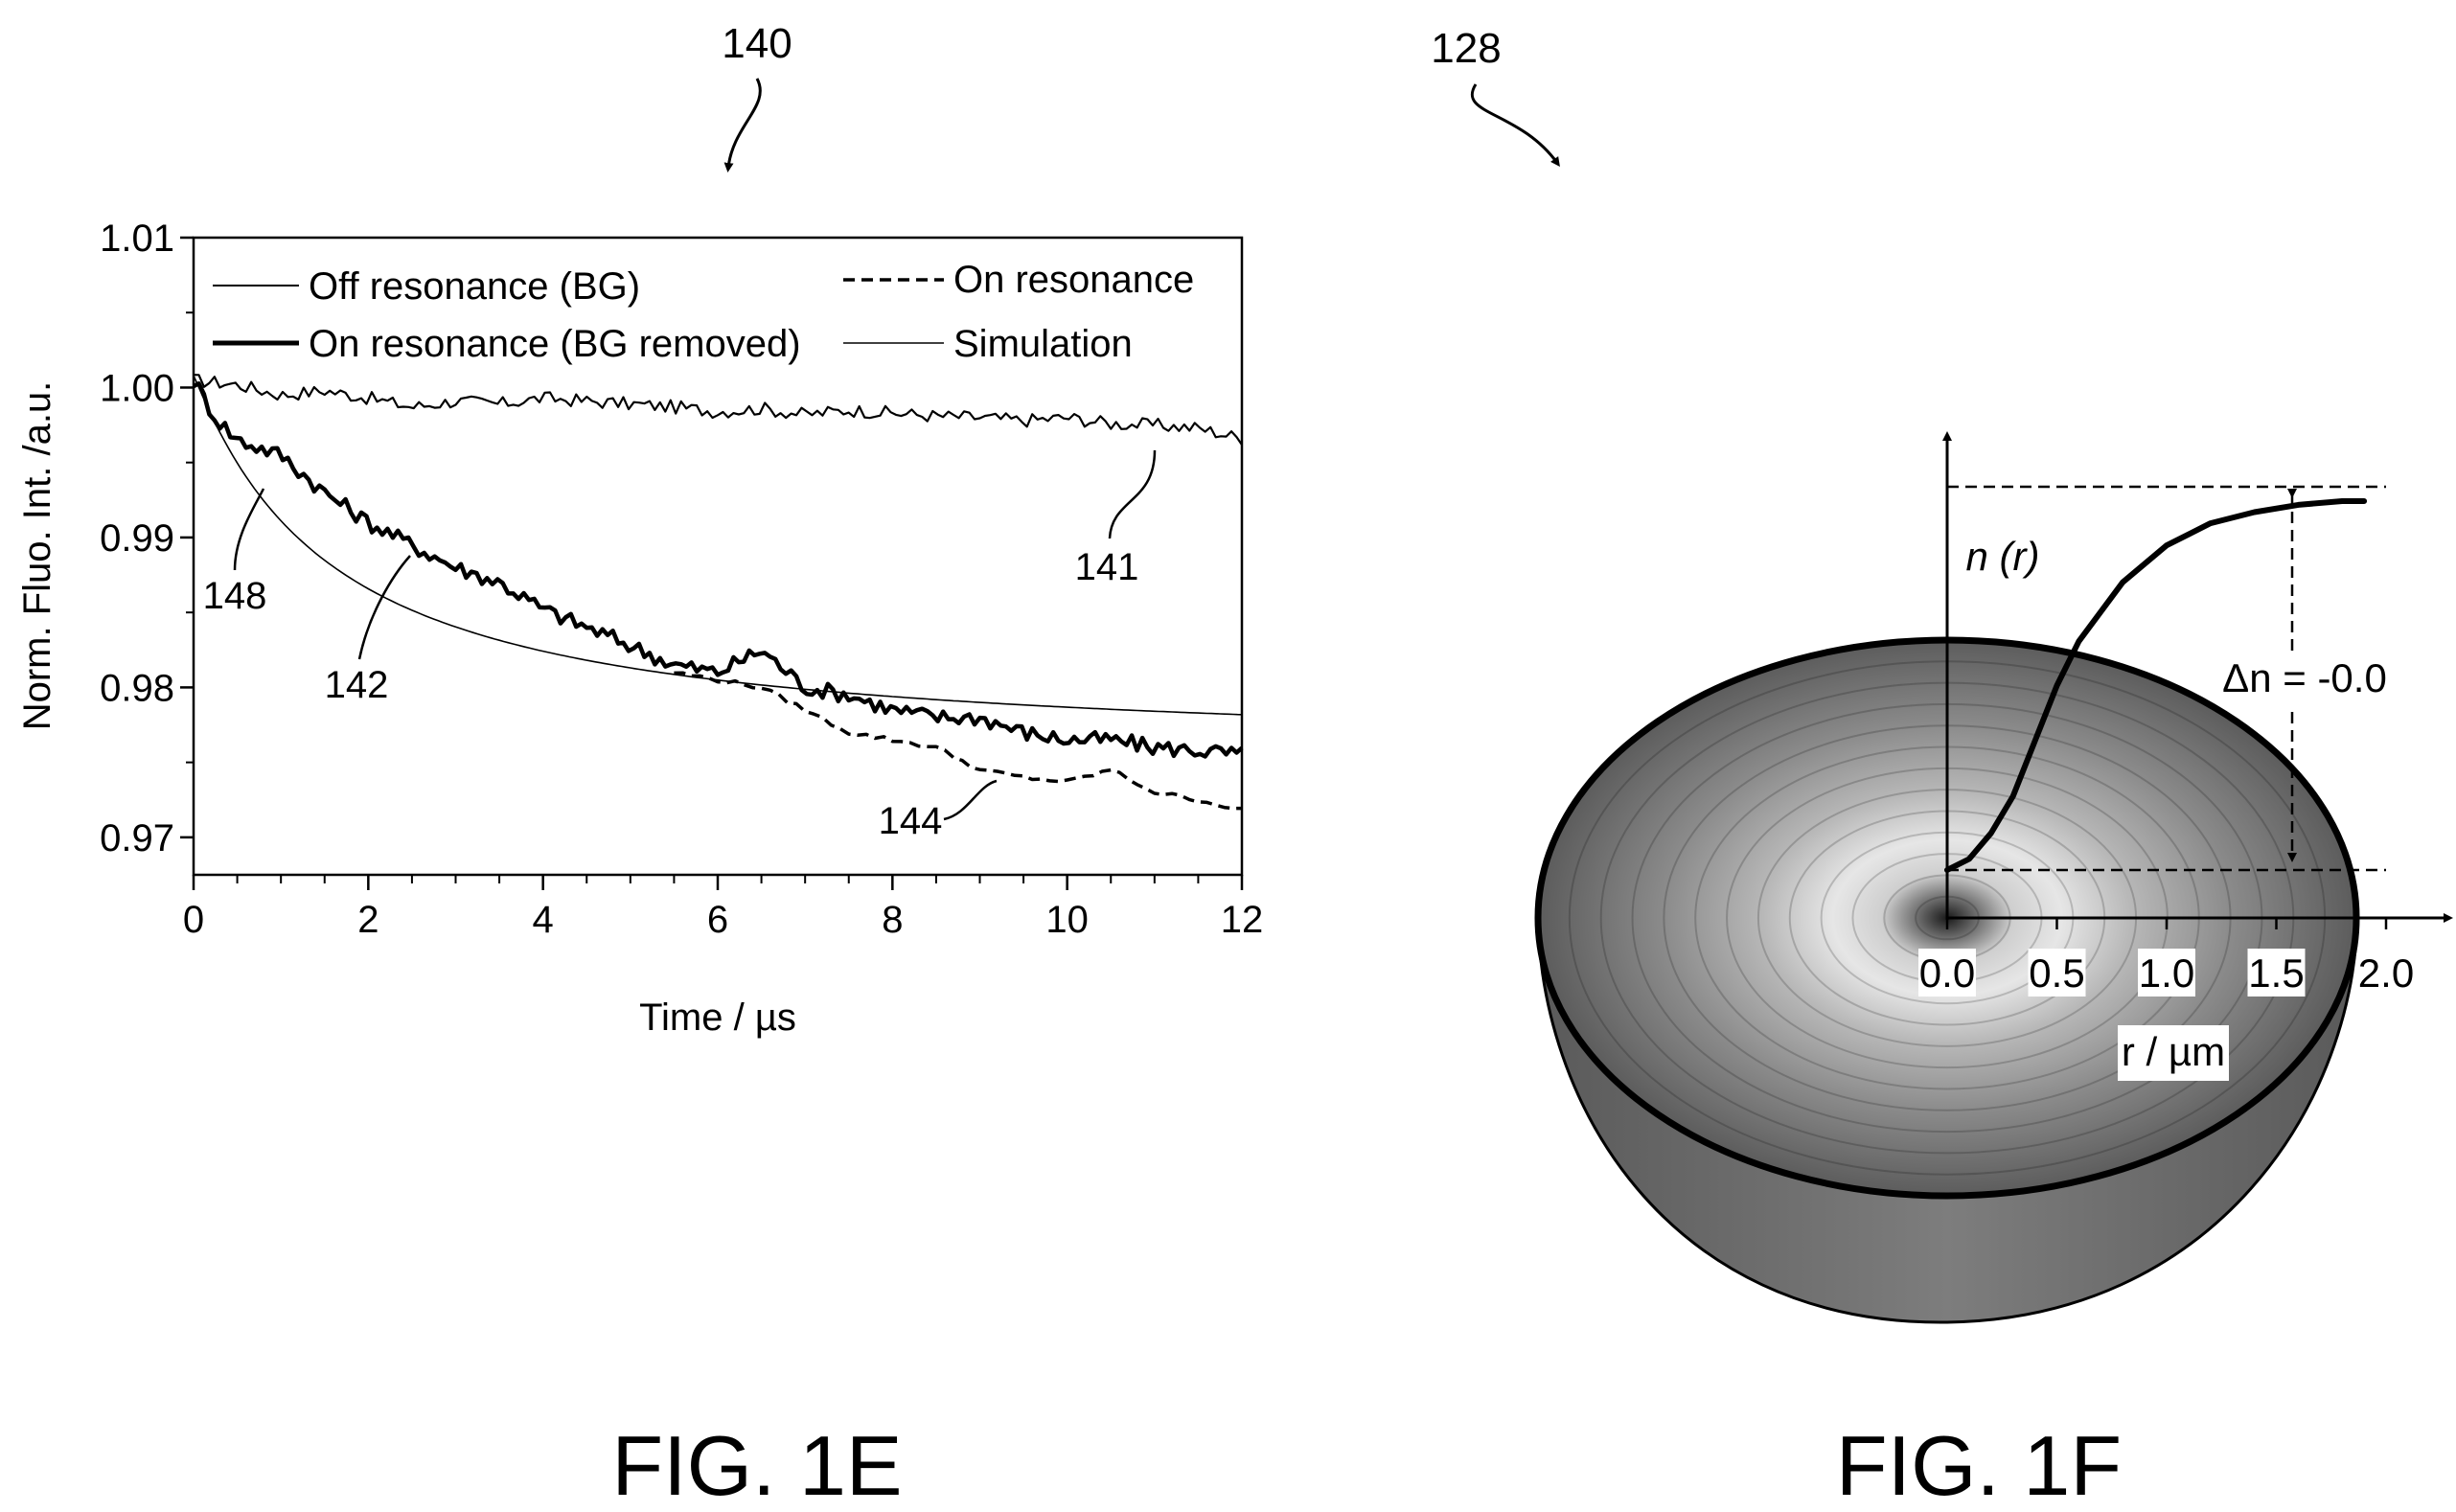  I want to click on n-r-curve-line, so click(2156, 685).